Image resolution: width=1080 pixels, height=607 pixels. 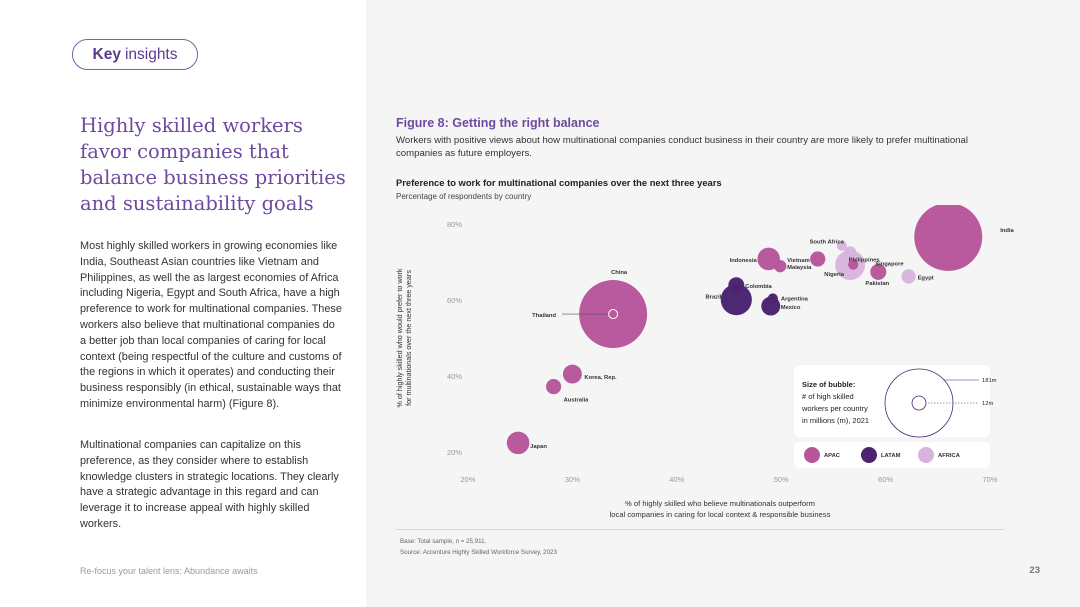 I want to click on label-nigeria: Nigeria, so click(x=834, y=275).